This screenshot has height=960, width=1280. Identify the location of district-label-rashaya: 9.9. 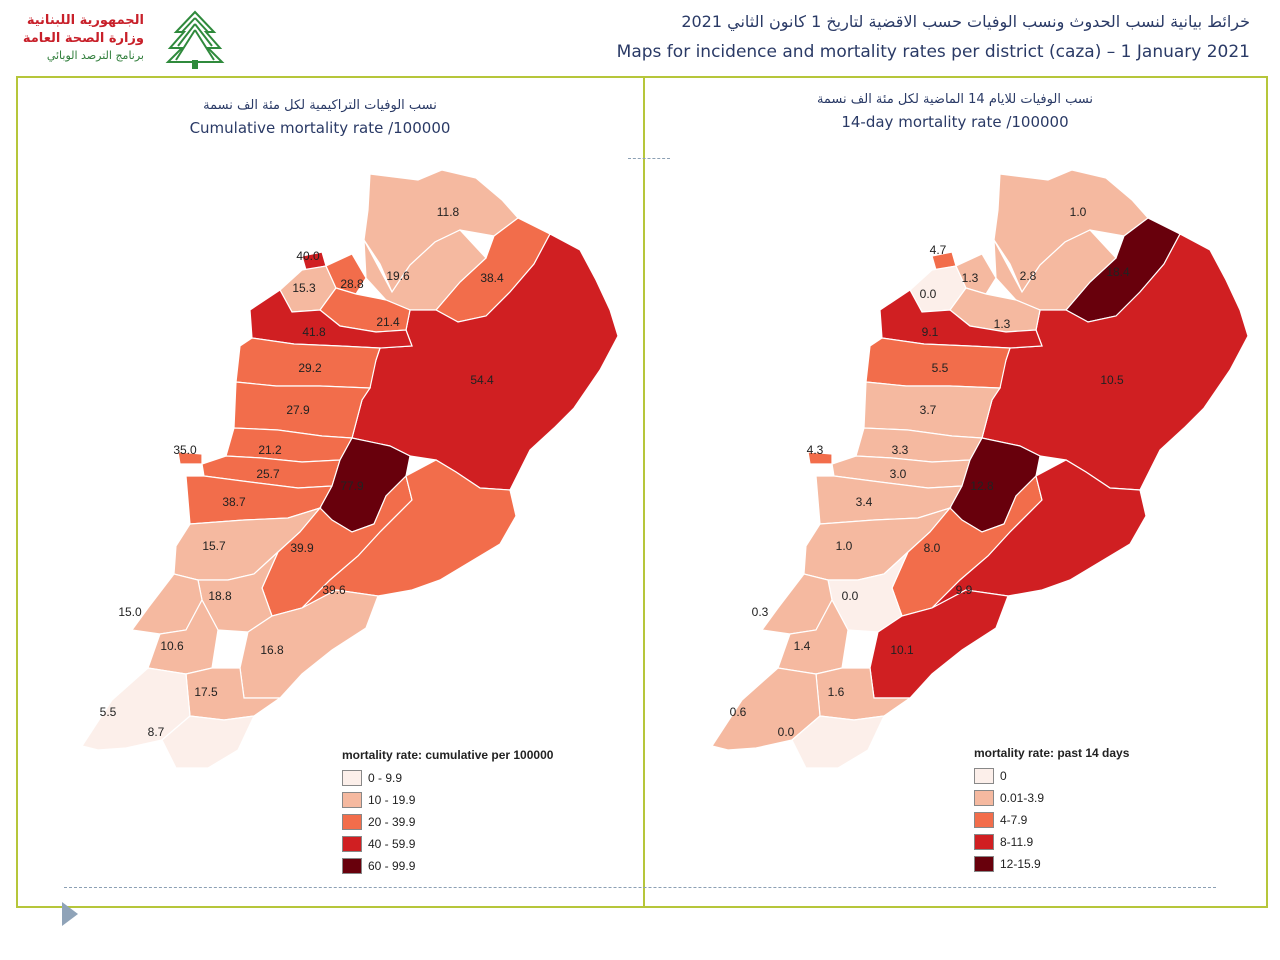
(964, 590).